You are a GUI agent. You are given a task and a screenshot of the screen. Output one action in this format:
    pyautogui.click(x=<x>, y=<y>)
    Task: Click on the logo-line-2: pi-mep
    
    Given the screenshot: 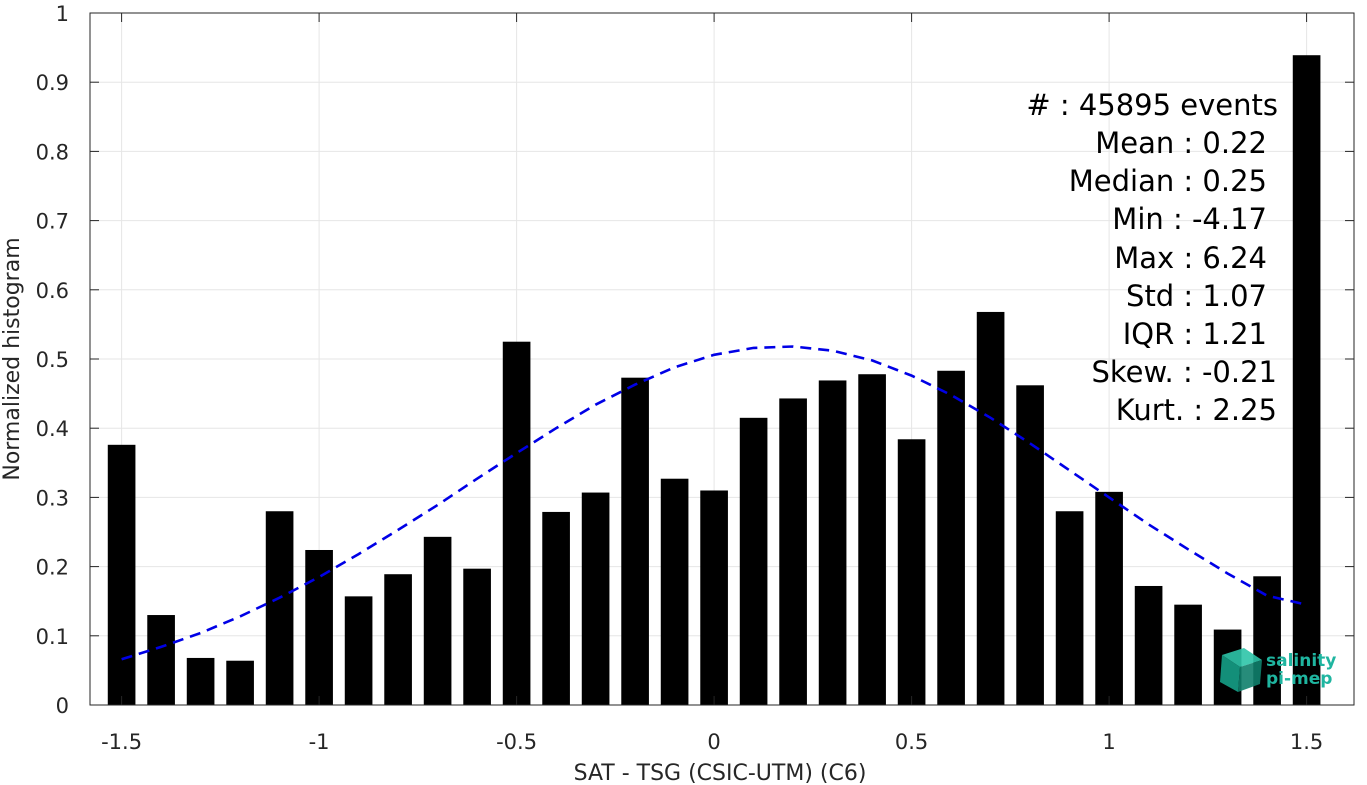 What is the action you would take?
    pyautogui.click(x=1299, y=679)
    